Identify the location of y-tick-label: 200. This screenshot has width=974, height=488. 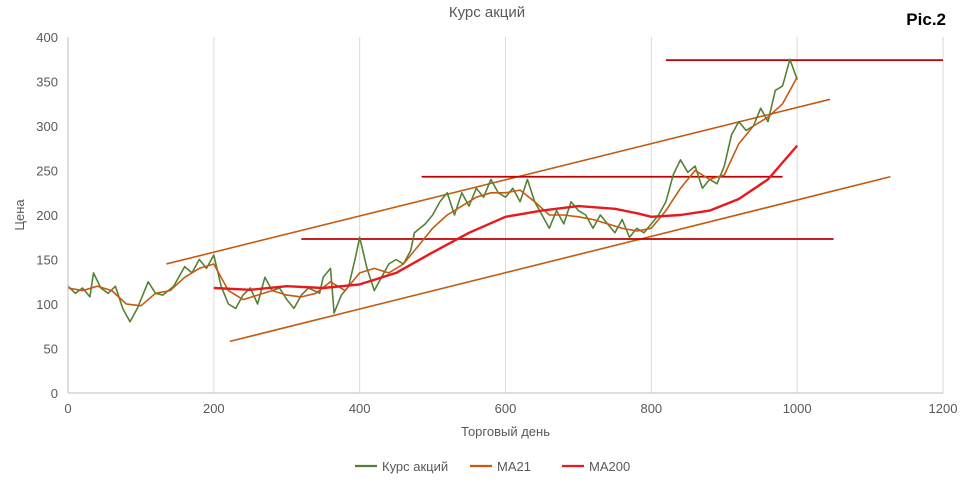
(47, 215).